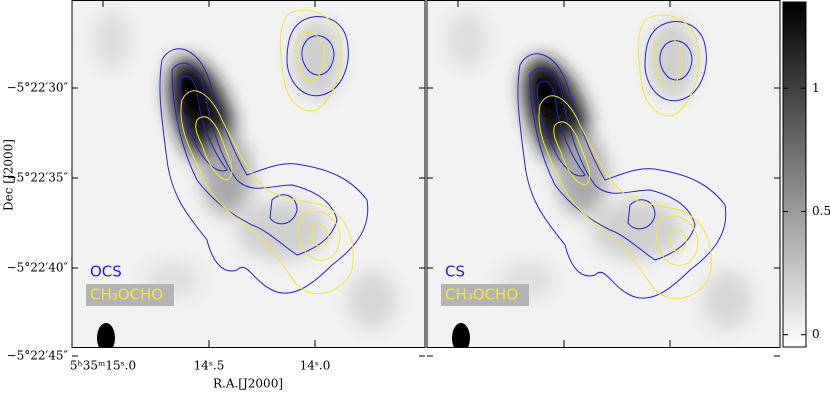 This screenshot has width=830, height=396. I want to click on y-tick-label: −5°22′30″, so click(38, 88).